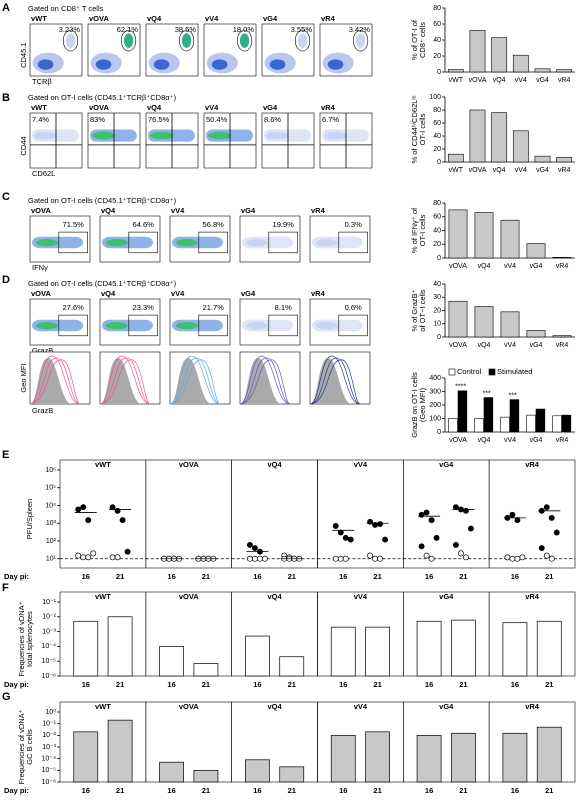 The image size is (579, 800). What do you see at coordinates (6, 98) in the screenshot?
I see `panel-letter: B` at bounding box center [6, 98].